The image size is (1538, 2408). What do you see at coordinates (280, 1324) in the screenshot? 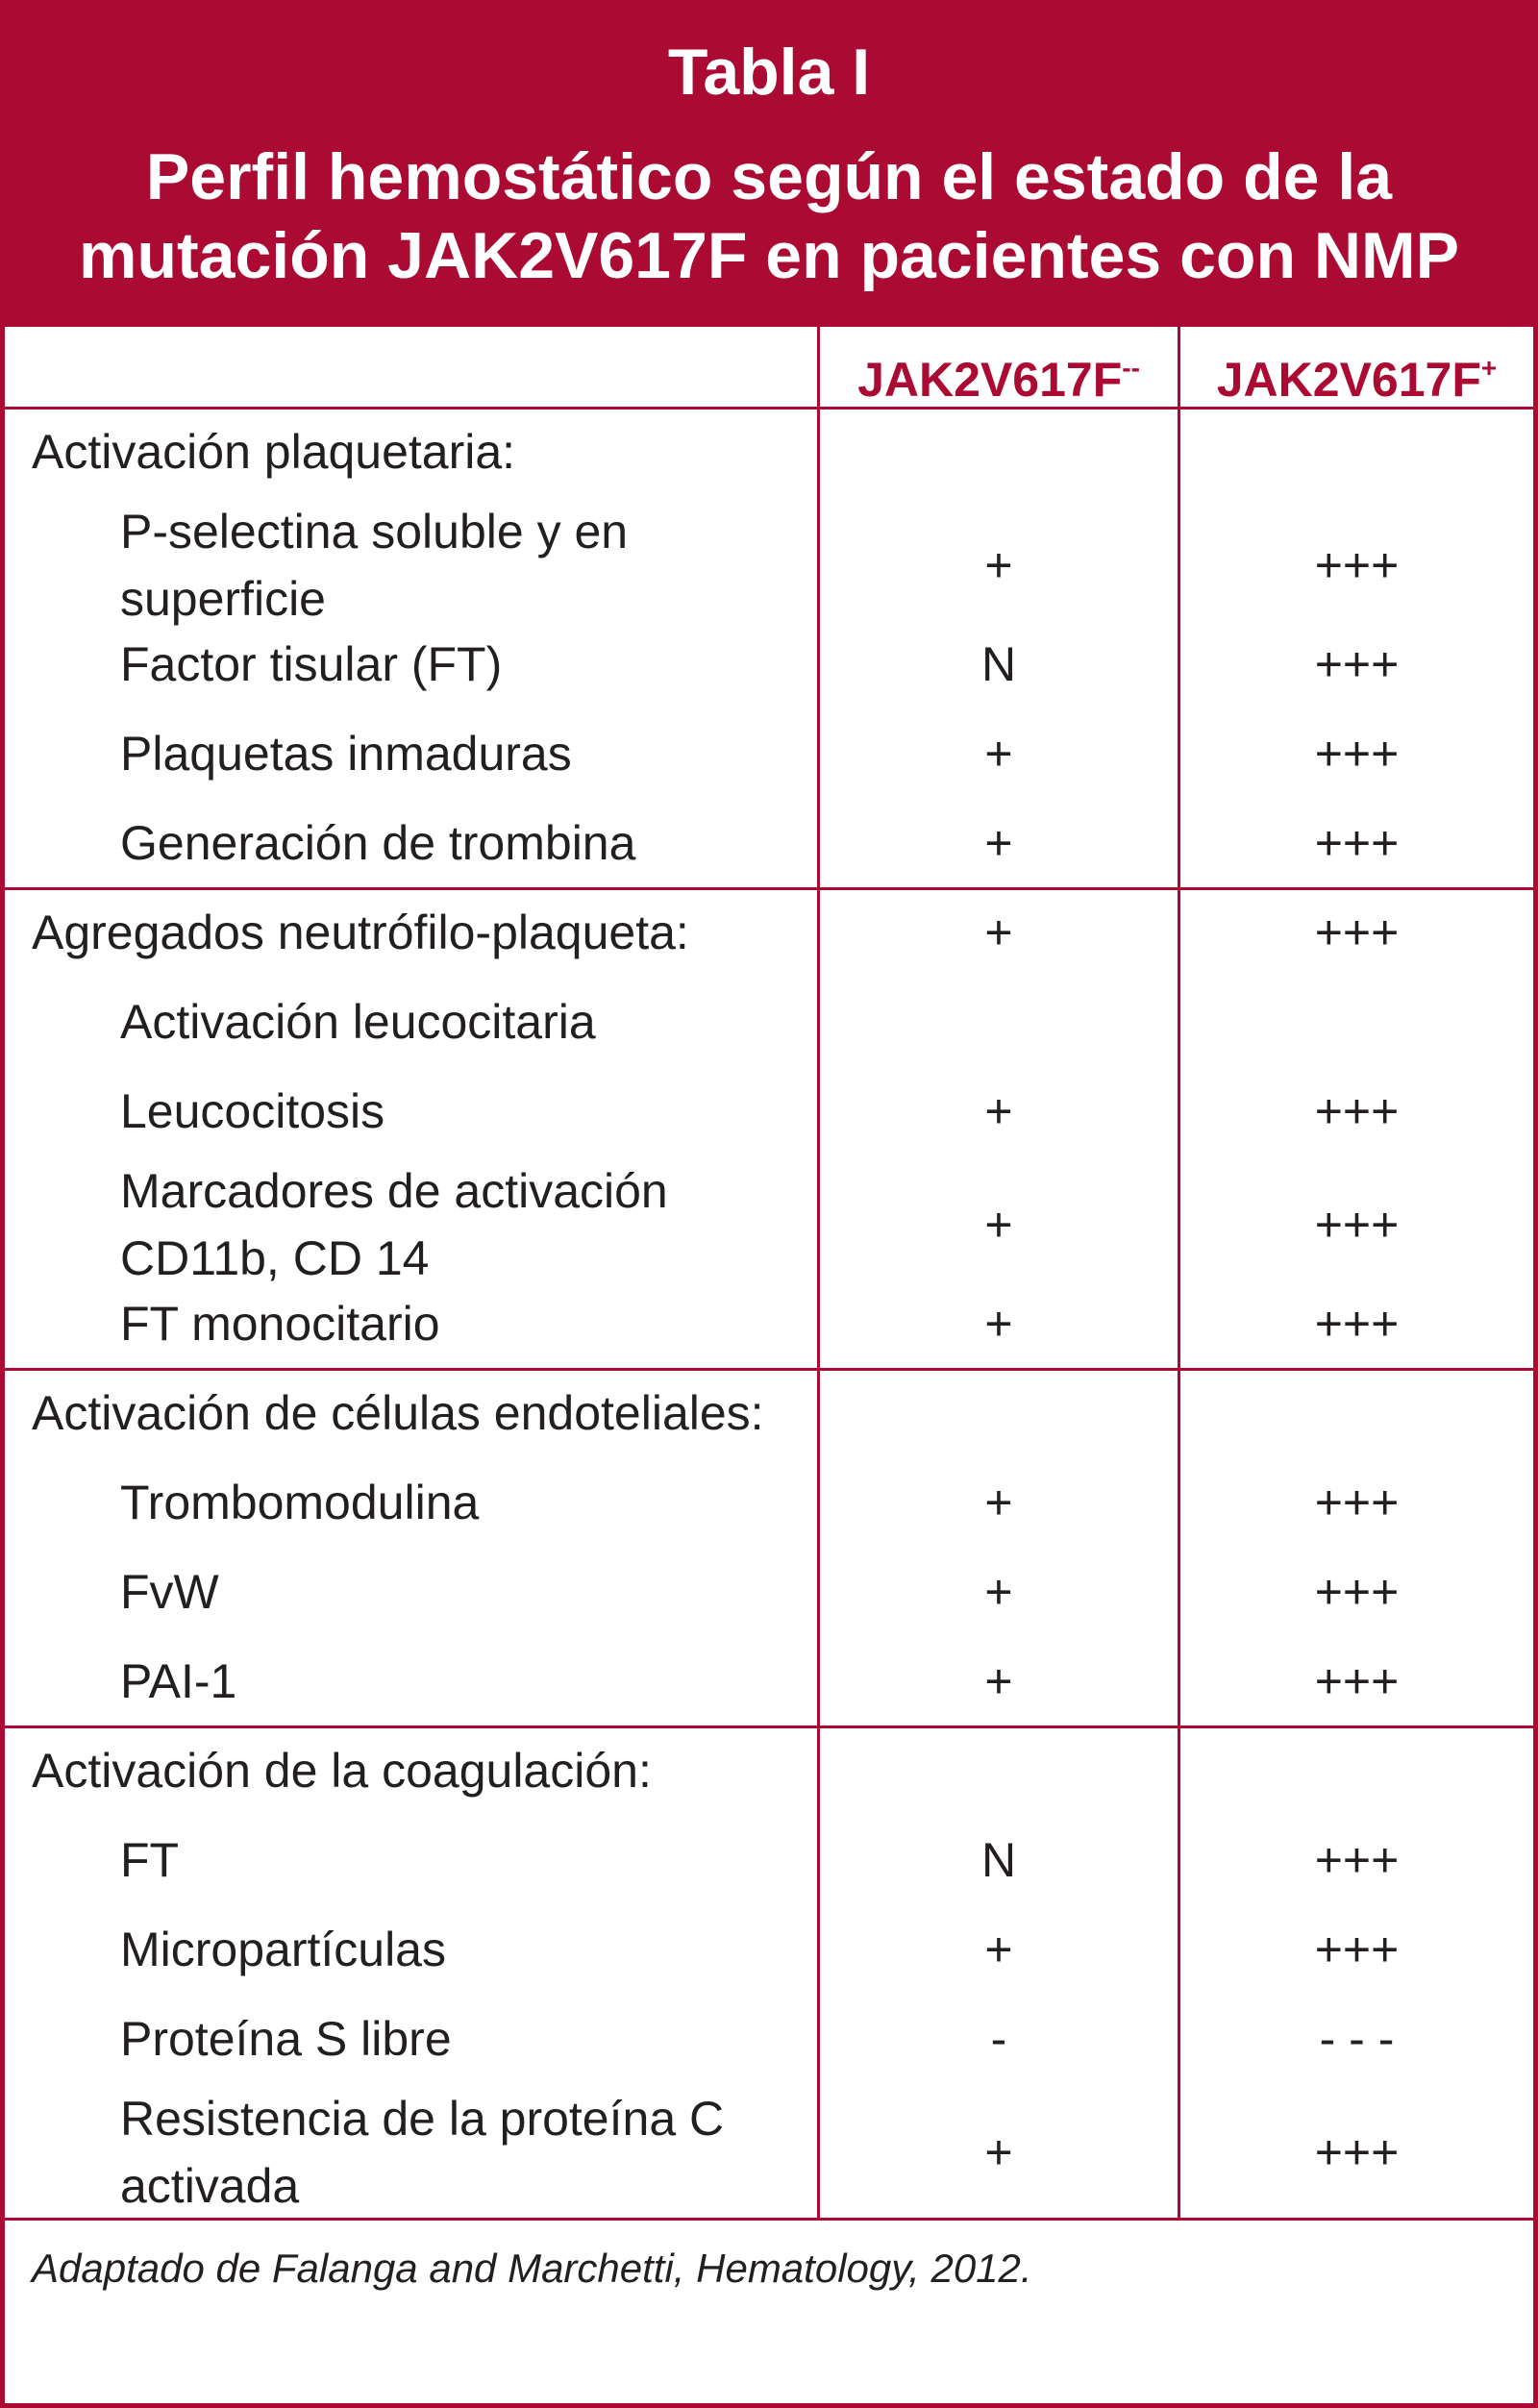
I see `row-label: FT monocitario` at bounding box center [280, 1324].